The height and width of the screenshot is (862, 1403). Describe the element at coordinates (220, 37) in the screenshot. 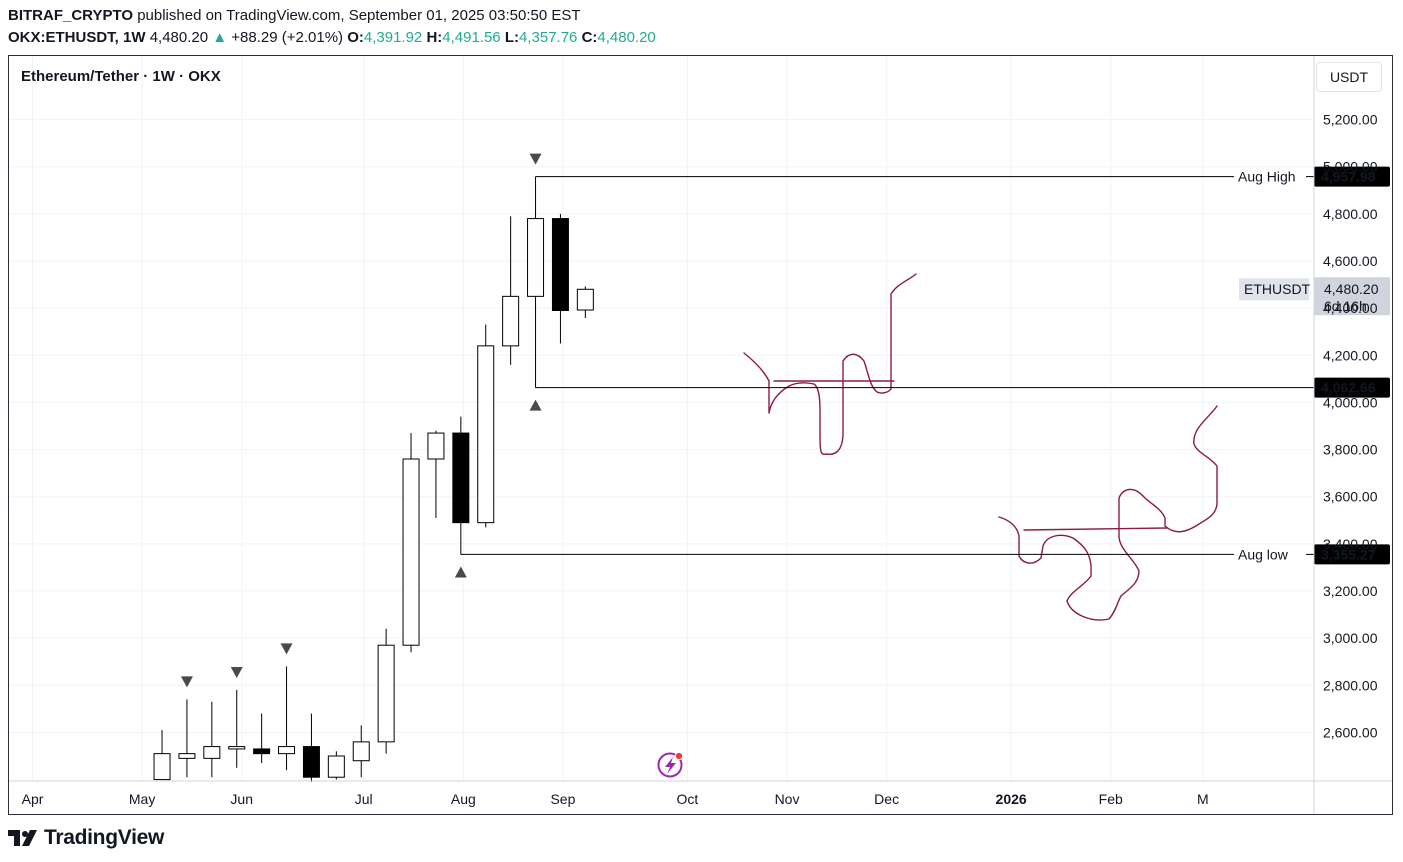

I see `triangle-up-icon: ▲` at that location.